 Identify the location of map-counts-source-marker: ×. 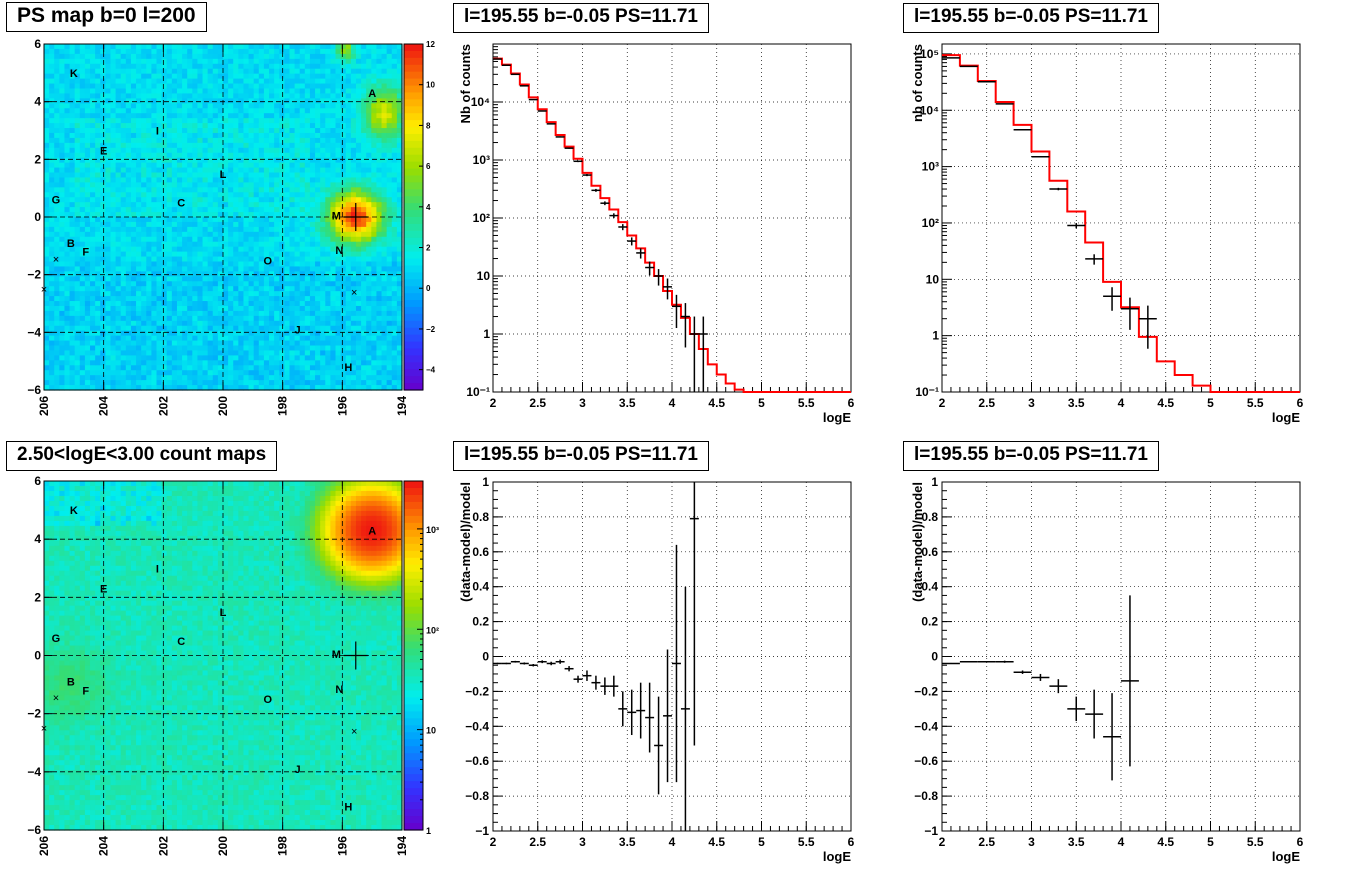
(44, 729).